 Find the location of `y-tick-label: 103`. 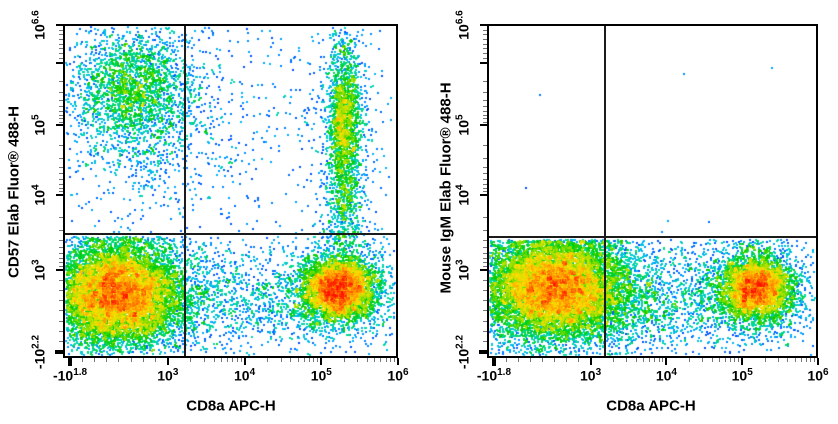

y-tick-label: 103 is located at coordinates (463, 270).